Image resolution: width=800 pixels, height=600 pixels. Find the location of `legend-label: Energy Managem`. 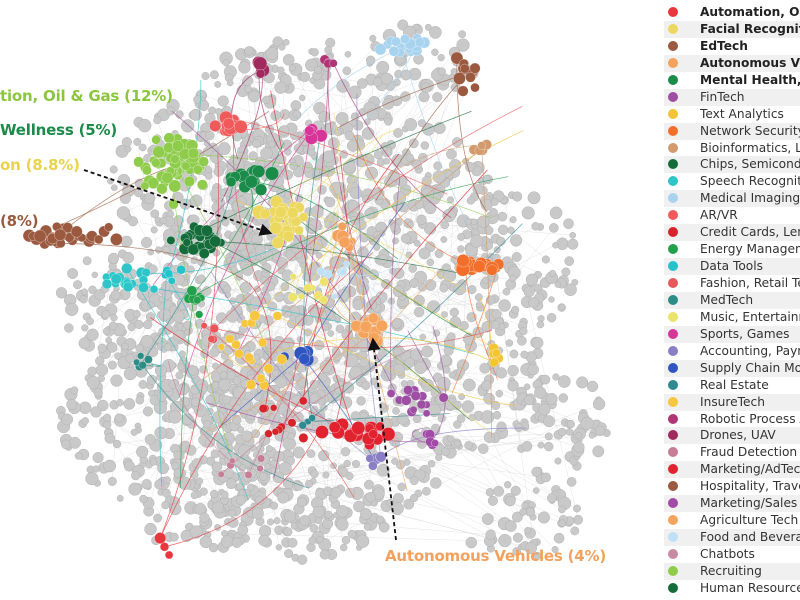

legend-label: Energy Managem is located at coordinates (750, 249).